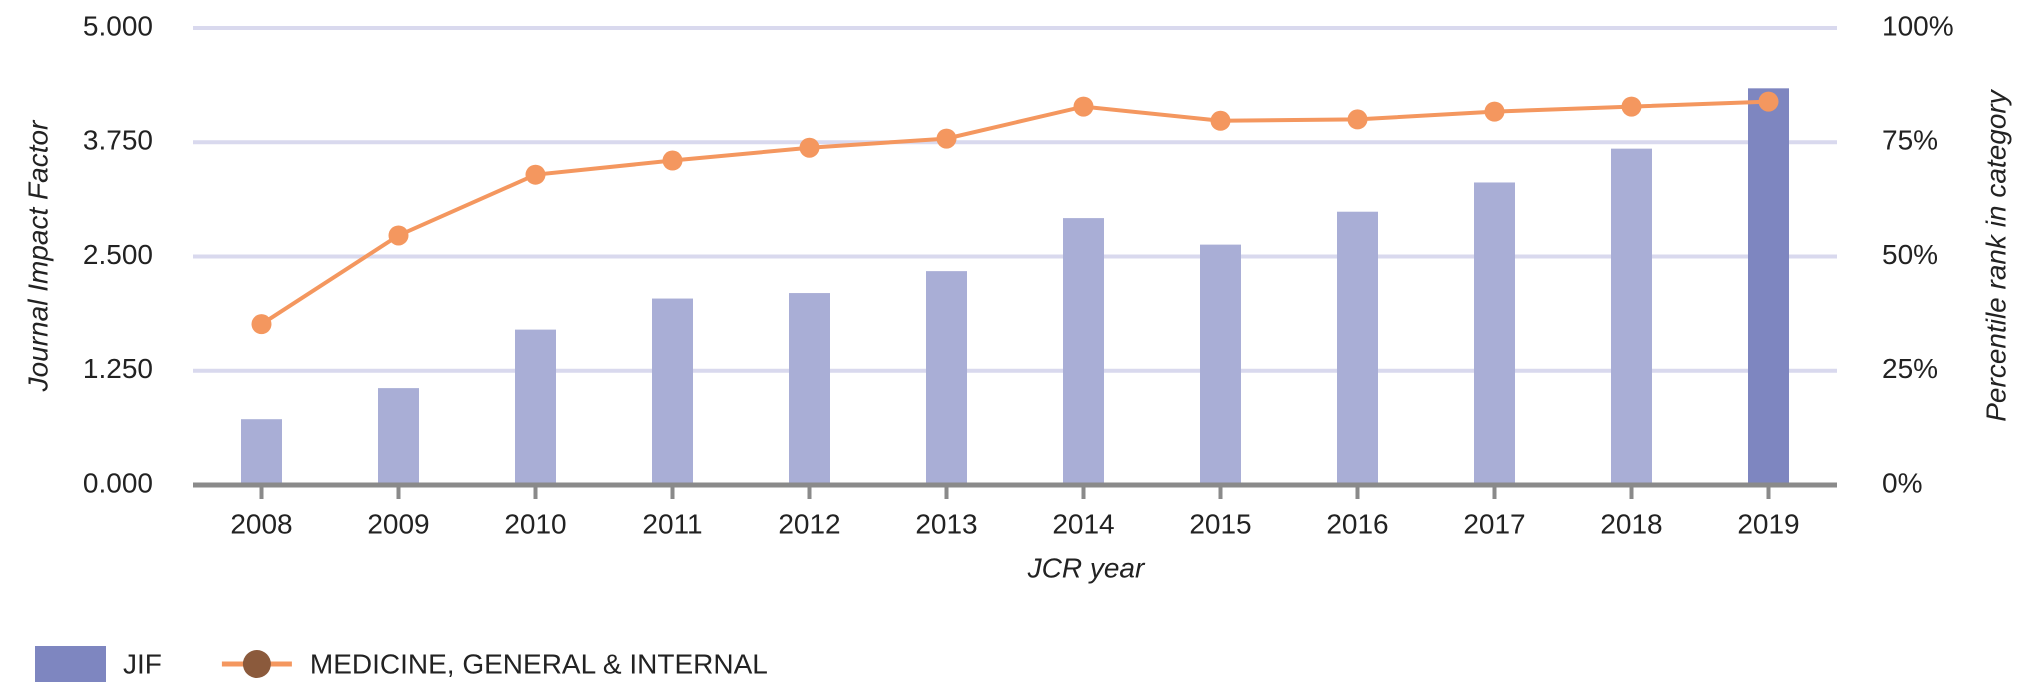 Image resolution: width=2017 pixels, height=682 pixels. Describe the element at coordinates (1910, 368) in the screenshot. I see `y2-tick-label: 25%` at that location.